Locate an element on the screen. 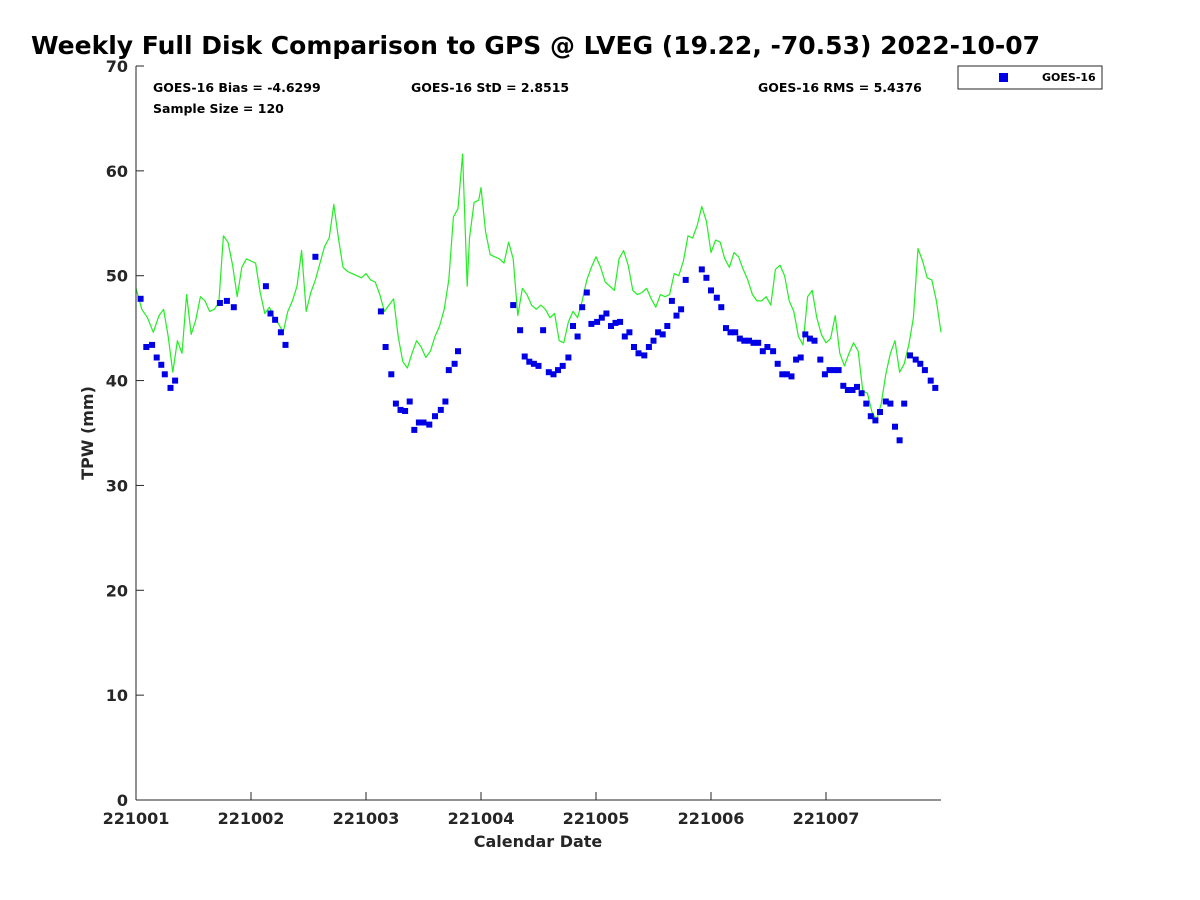  std-stat: GOES-16 StD = 2.8515 is located at coordinates (490, 87).